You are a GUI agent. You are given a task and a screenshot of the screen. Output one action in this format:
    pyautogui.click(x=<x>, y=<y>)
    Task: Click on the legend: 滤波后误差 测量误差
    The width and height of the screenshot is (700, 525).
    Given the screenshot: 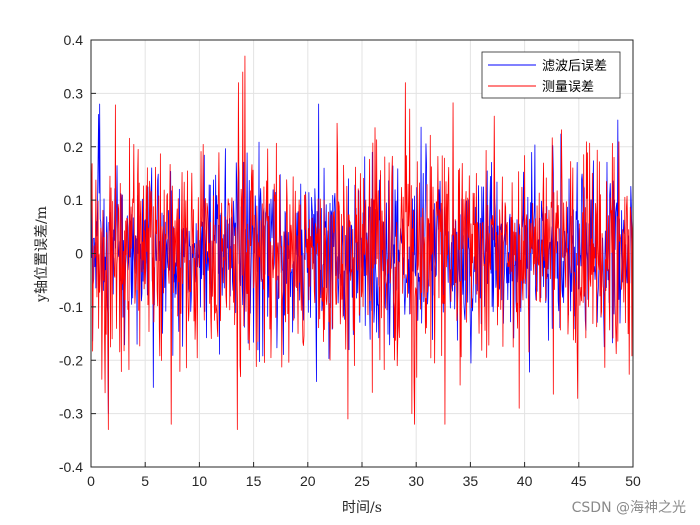 What is the action you would take?
    pyautogui.click(x=551, y=75)
    